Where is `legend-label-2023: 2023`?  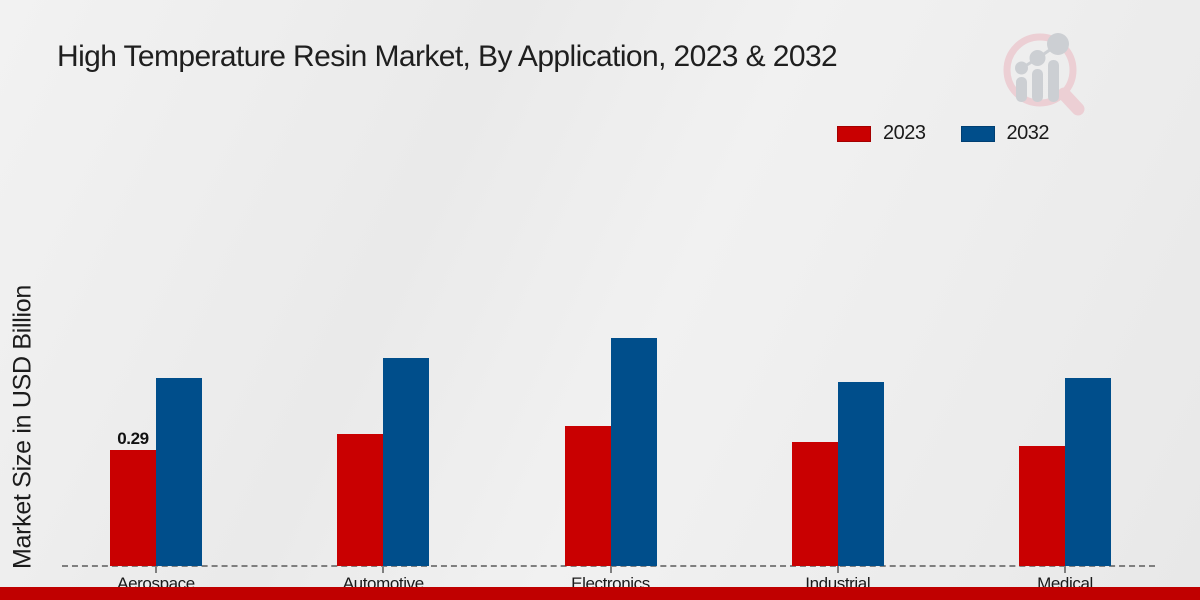 legend-label-2023: 2023 is located at coordinates (904, 133).